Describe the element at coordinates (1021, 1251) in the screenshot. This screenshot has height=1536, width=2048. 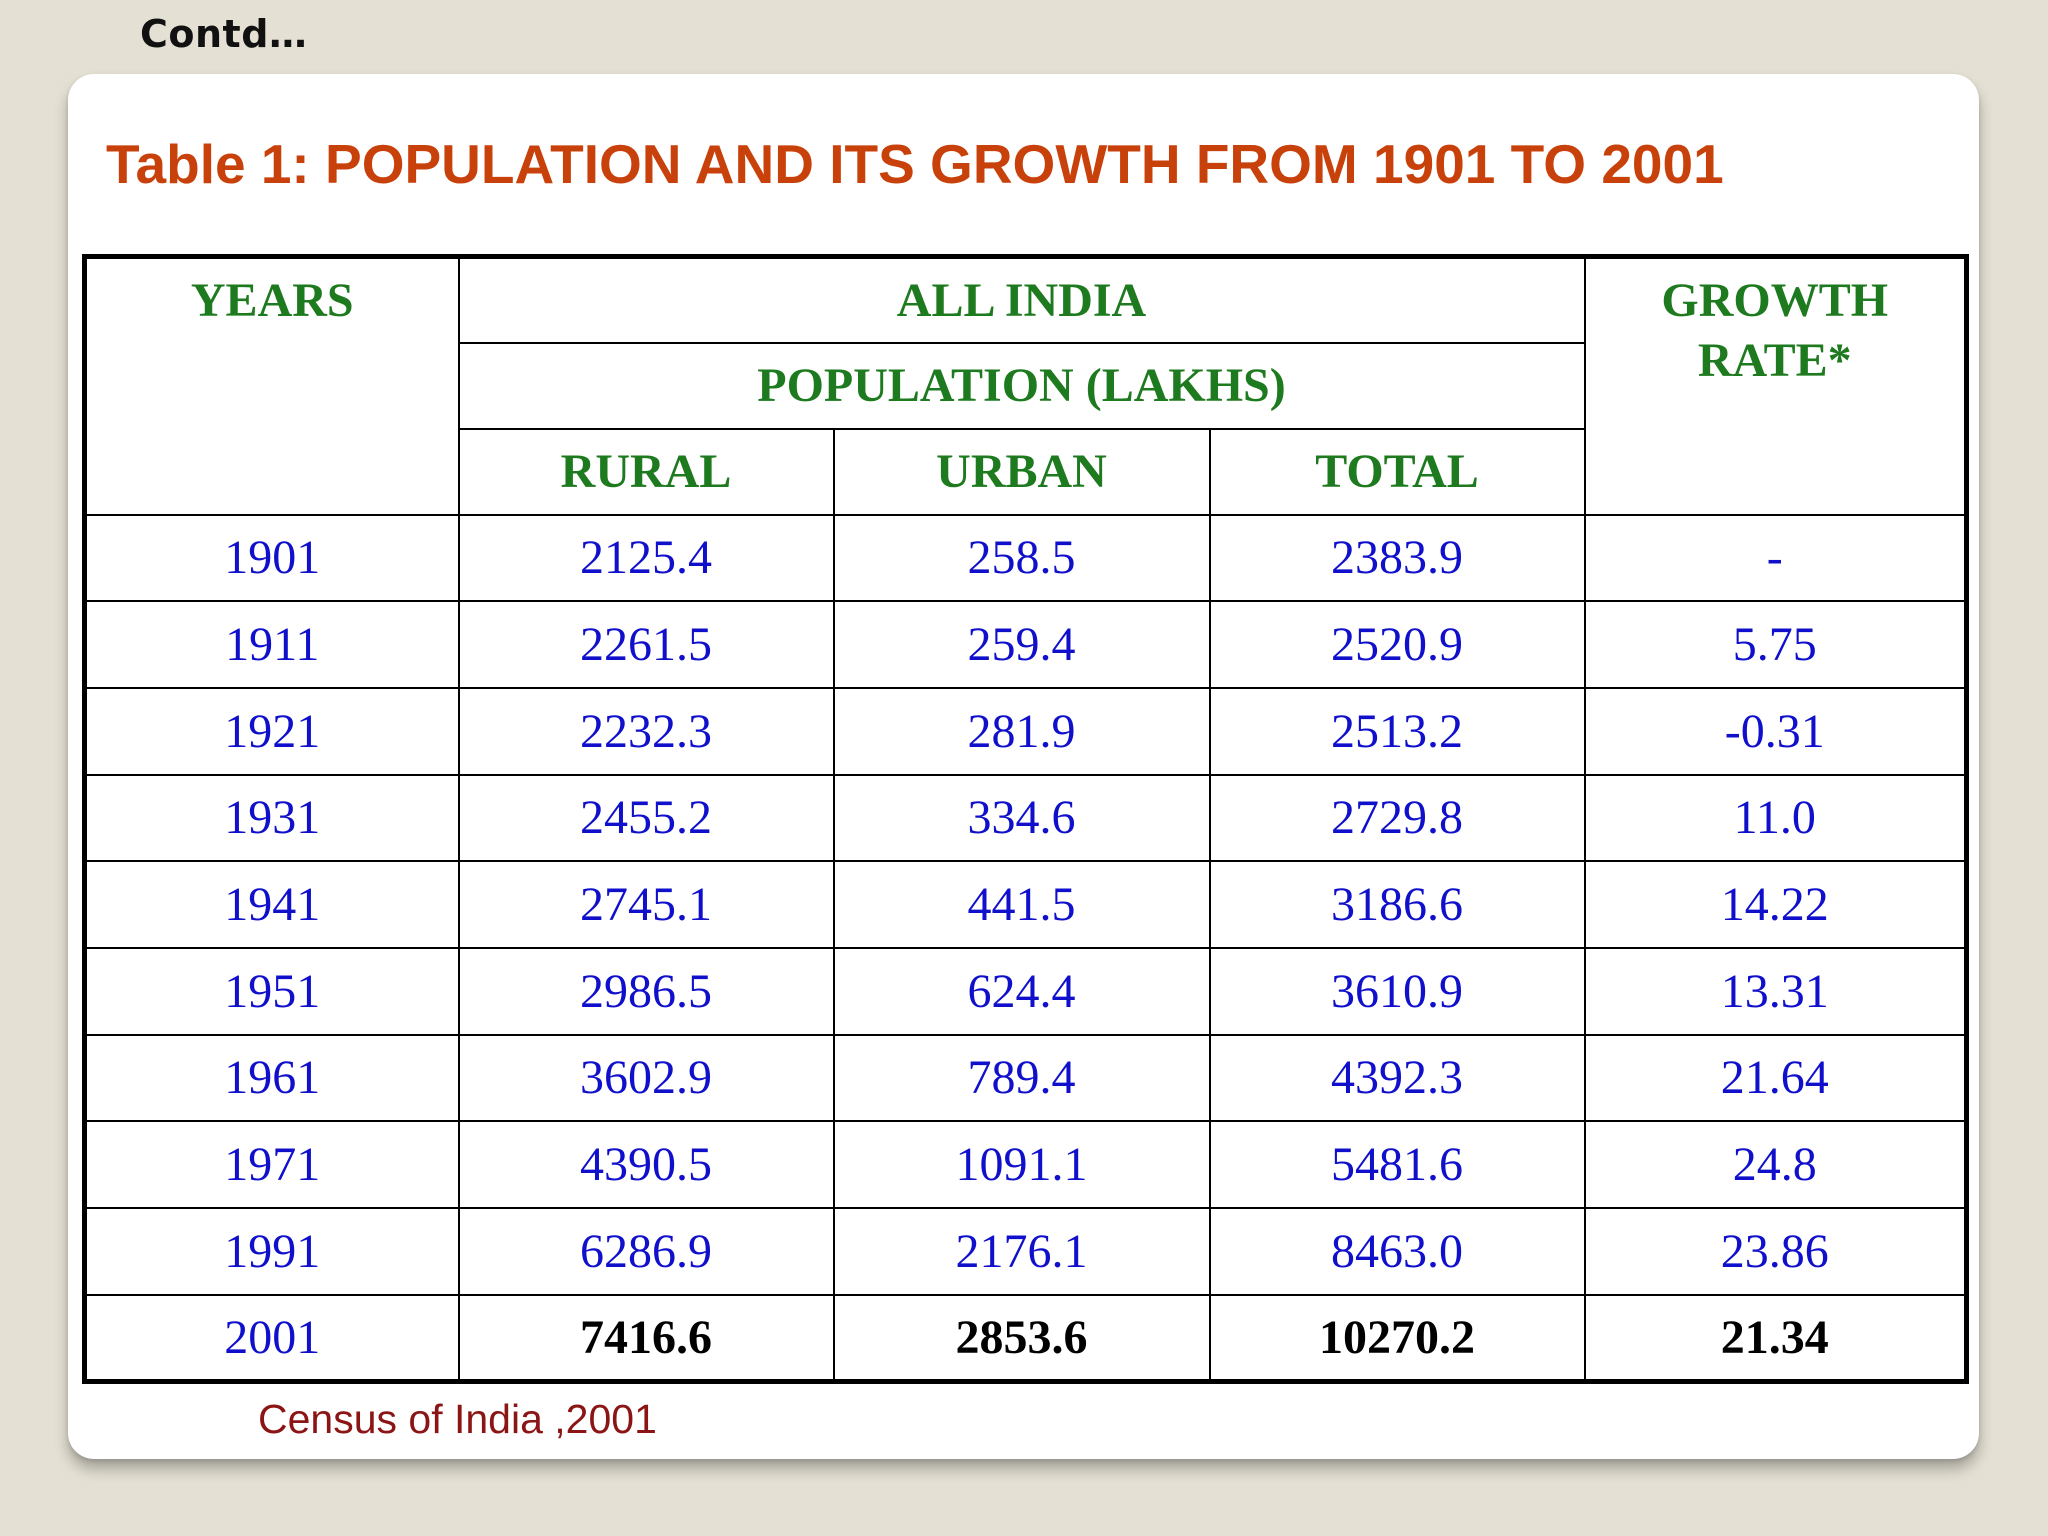
I see `cell-urban: 2176.1` at that location.